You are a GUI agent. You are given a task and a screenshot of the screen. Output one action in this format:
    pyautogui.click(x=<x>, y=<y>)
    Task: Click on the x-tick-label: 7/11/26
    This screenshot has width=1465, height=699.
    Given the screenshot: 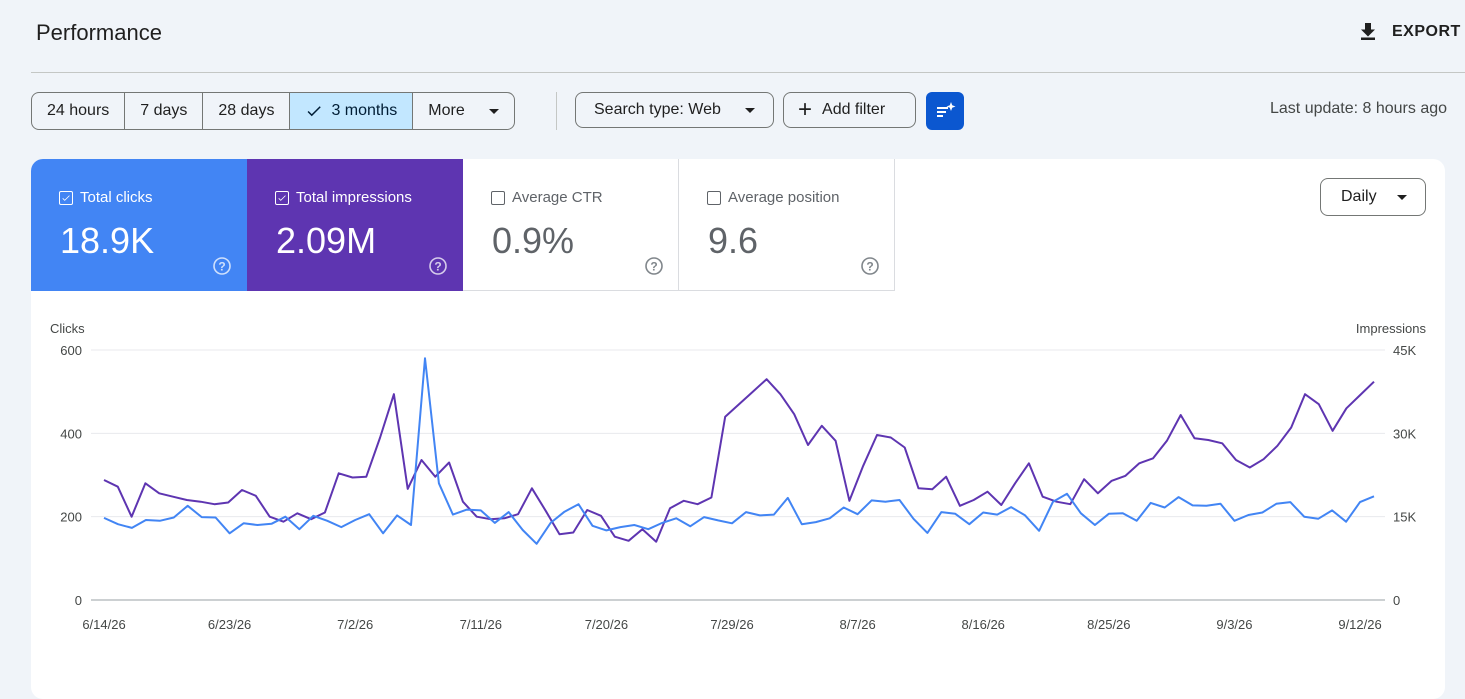 What is the action you would take?
    pyautogui.click(x=481, y=624)
    